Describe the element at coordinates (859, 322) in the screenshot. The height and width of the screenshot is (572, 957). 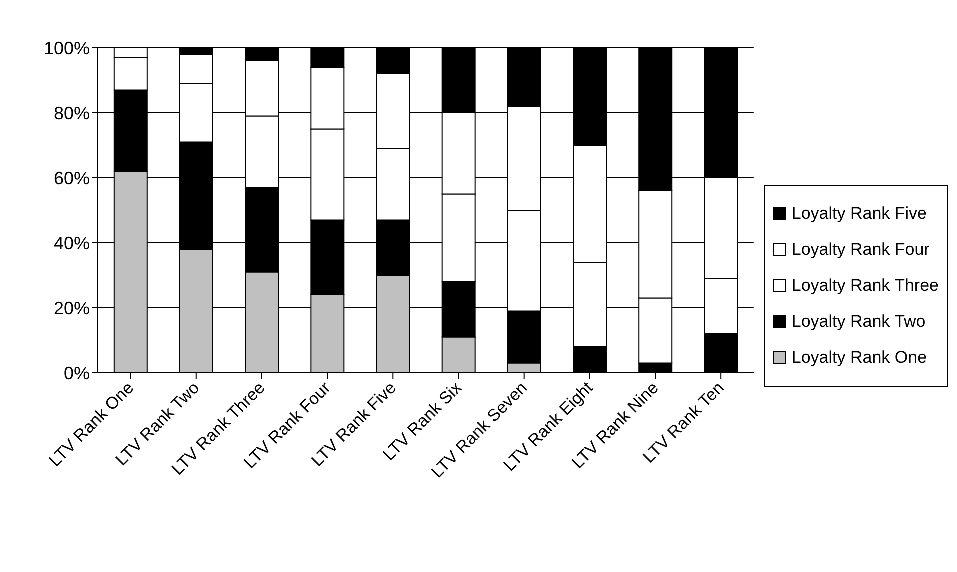
I see `legend-label: Loyalty Rank Two` at that location.